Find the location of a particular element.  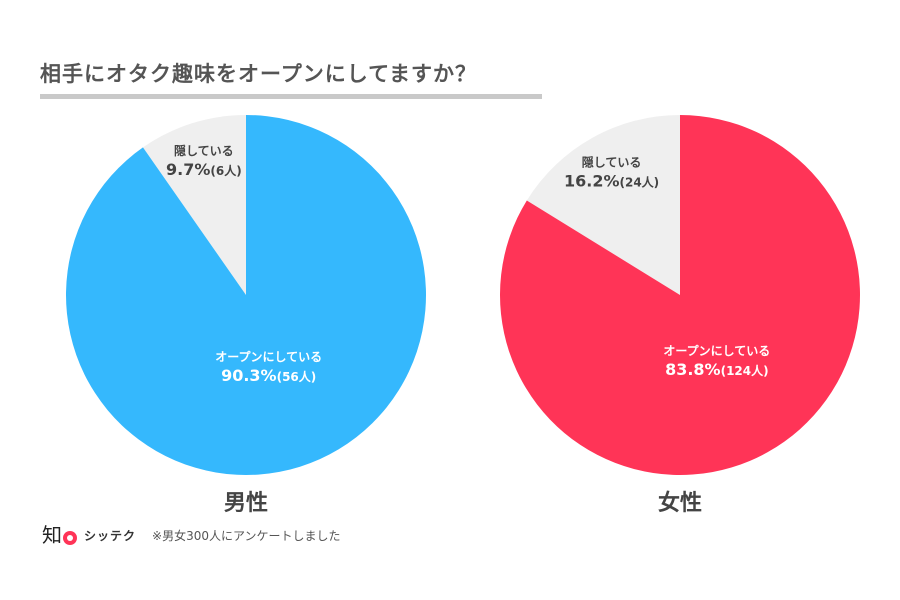

pie-slice-male-hidden is located at coordinates (194, 205).